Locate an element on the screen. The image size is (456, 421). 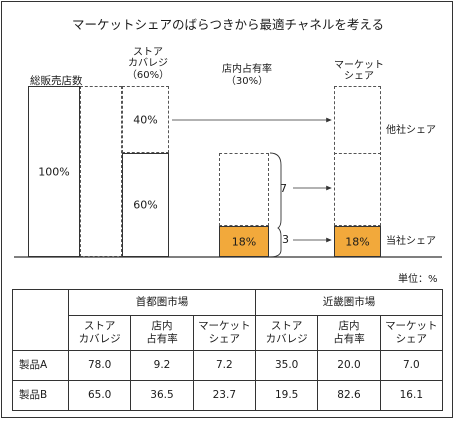
store-coverage-pct: （60%） is located at coordinates (148, 75).